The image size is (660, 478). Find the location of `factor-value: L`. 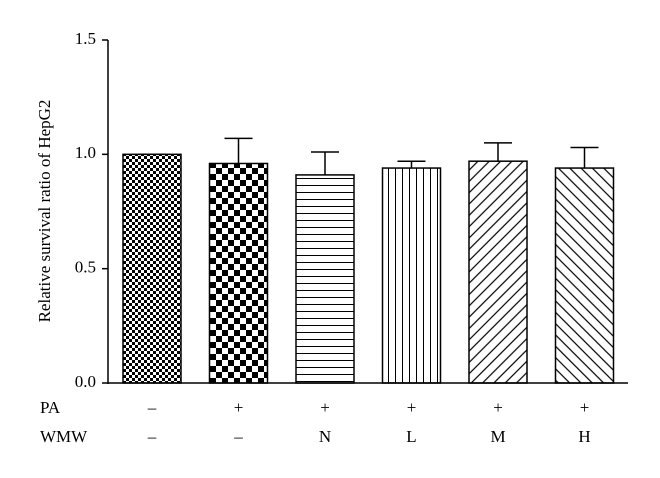

factor-value: L is located at coordinates (411, 436).